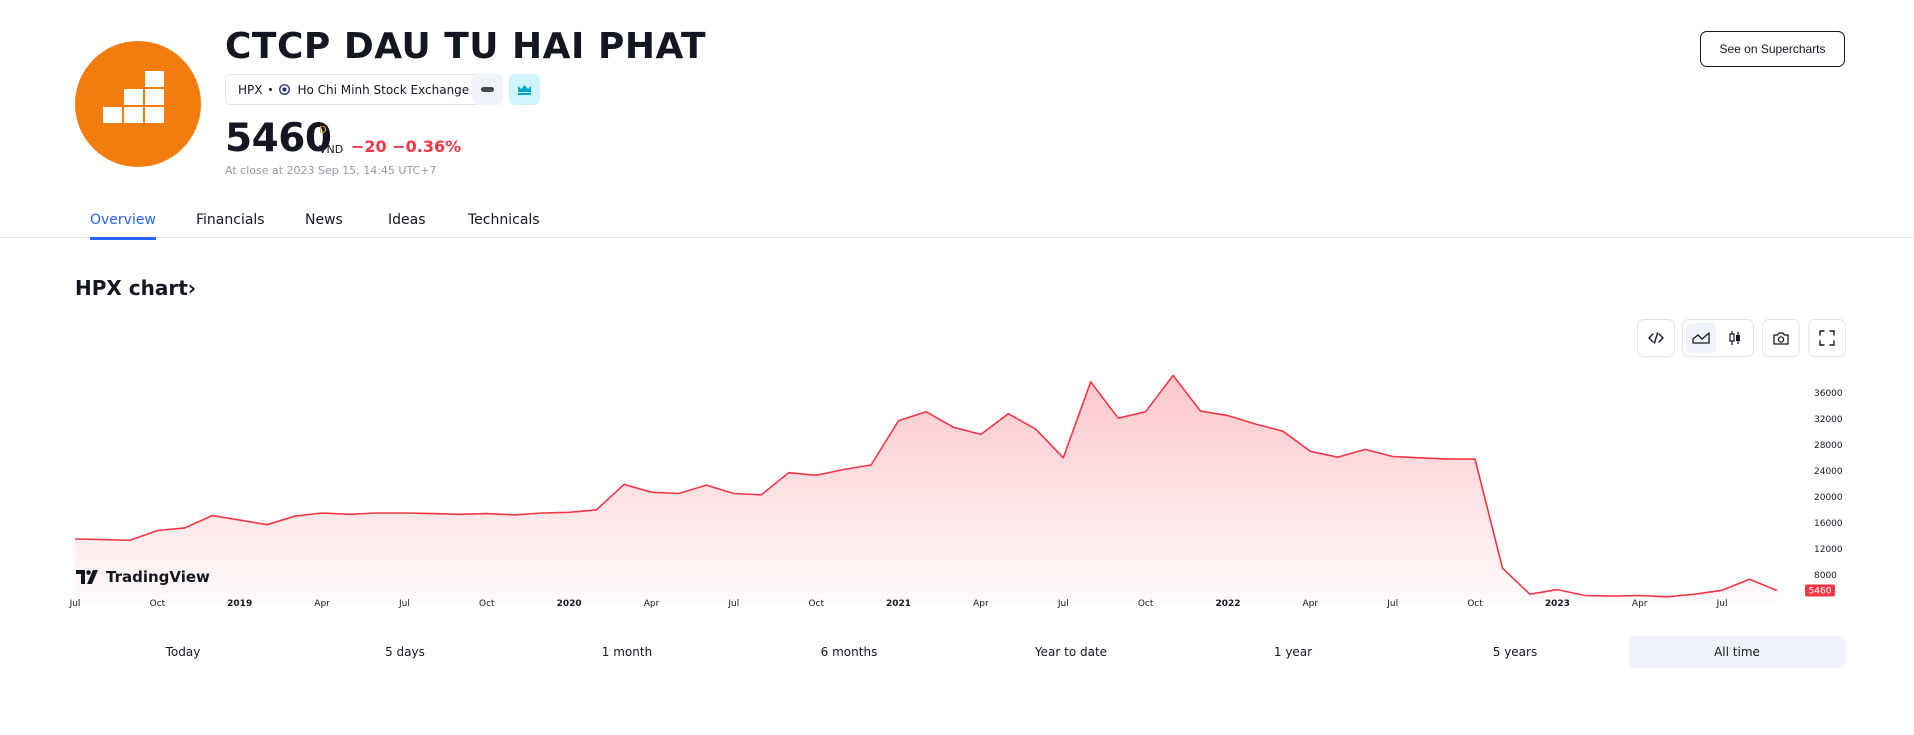  What do you see at coordinates (1737, 652) in the screenshot?
I see `range-all-time: All time` at bounding box center [1737, 652].